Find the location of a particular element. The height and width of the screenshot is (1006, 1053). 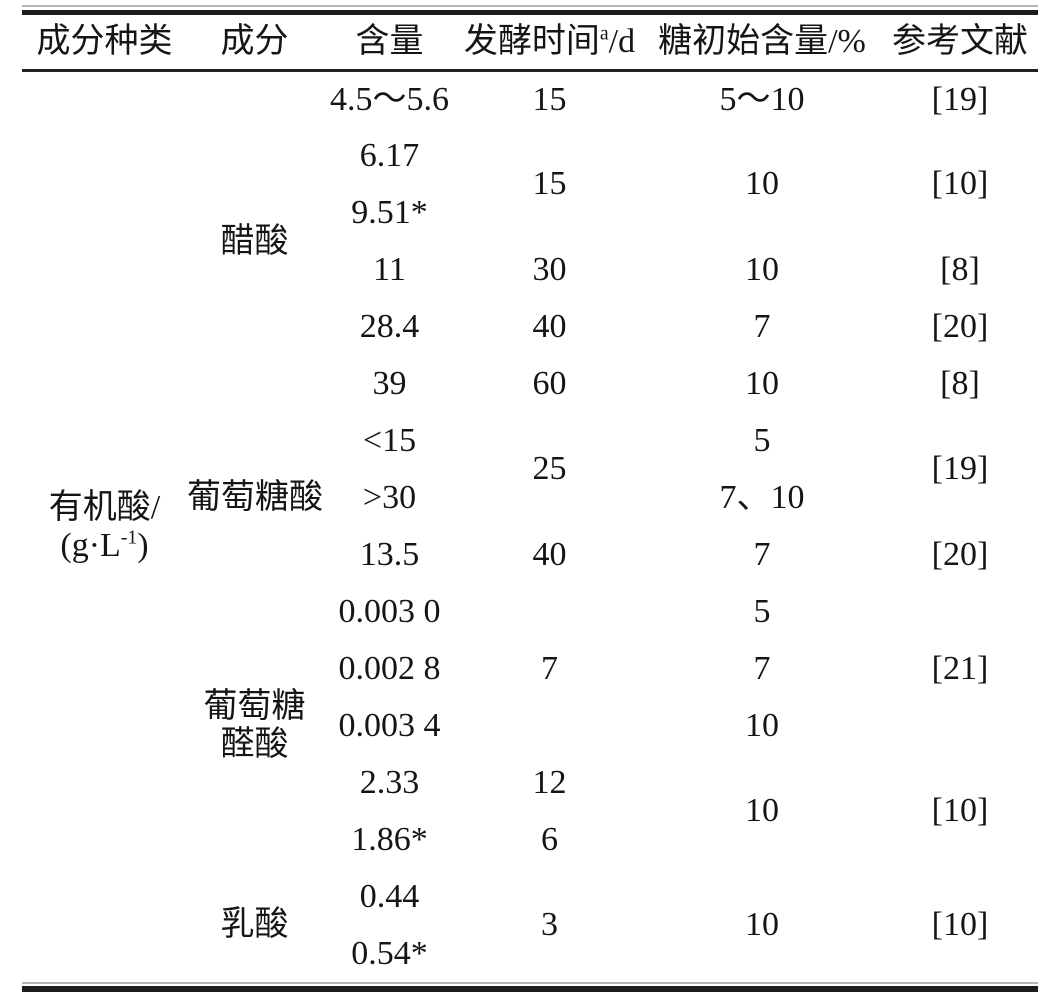

cell-content: 39 is located at coordinates (389, 383).